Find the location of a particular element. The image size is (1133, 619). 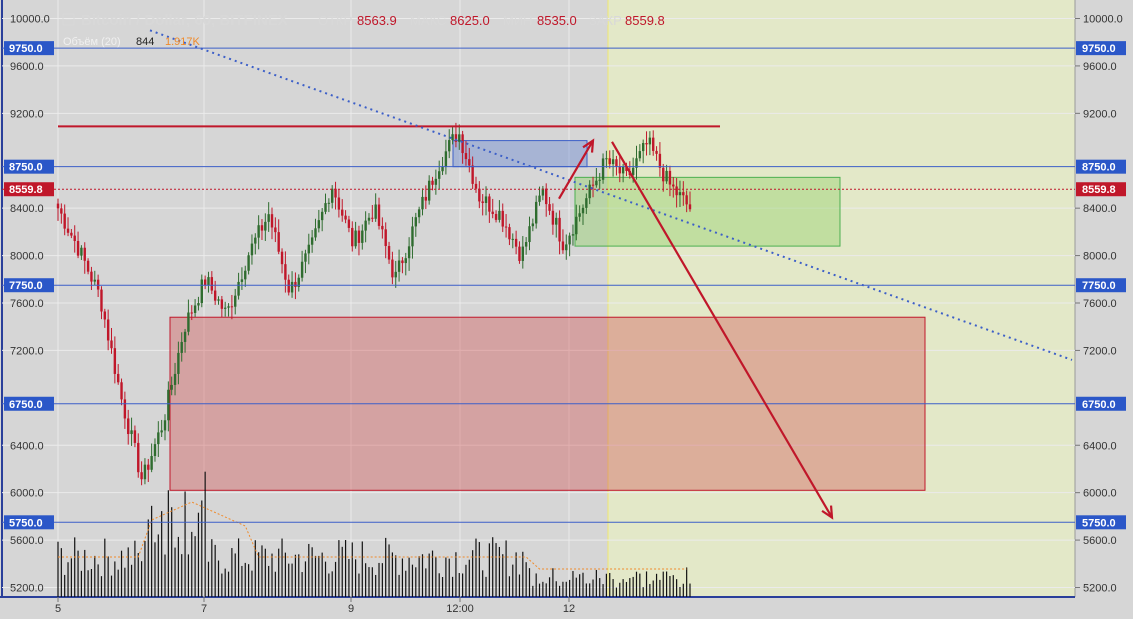

up-arrow-head is located at coordinates (588, 145).